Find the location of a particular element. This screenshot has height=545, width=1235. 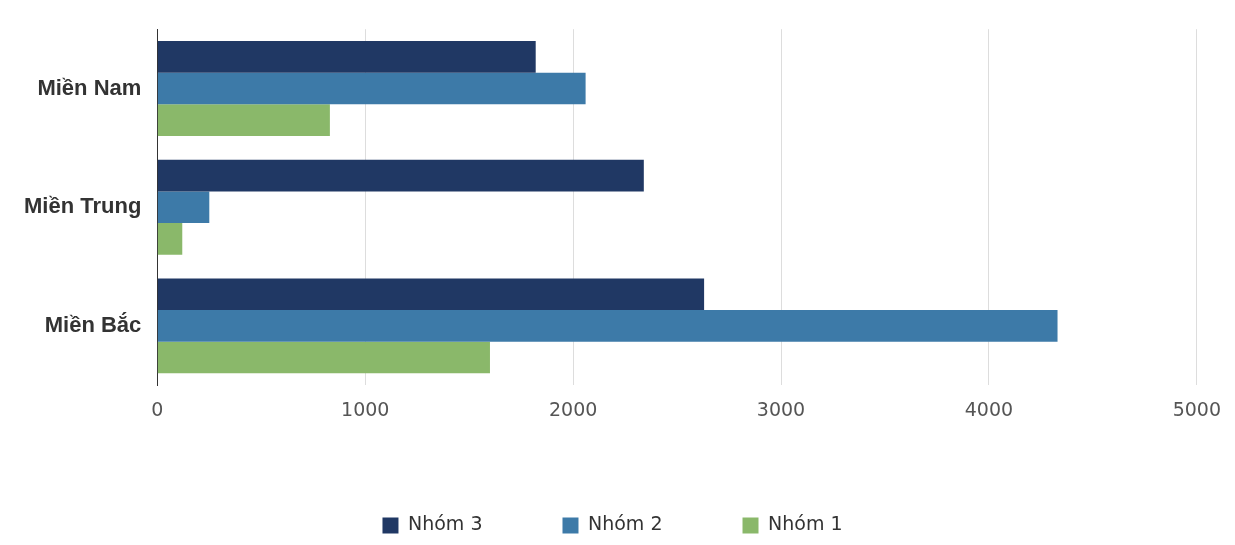

x-tick-label: 1000 is located at coordinates (365, 408).